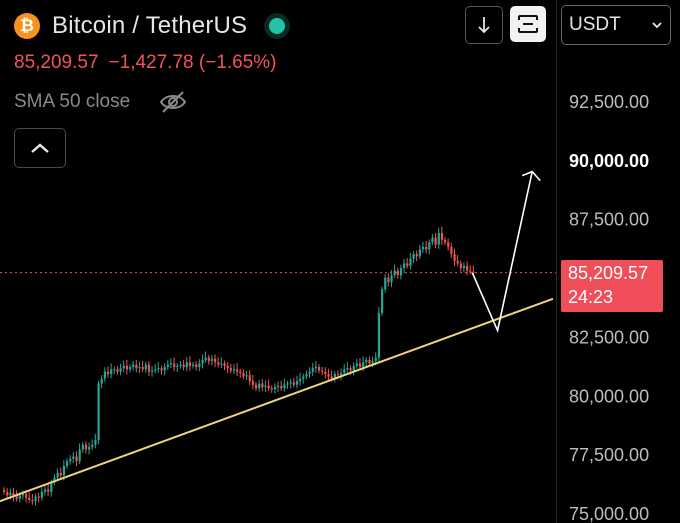  I want to click on symbol-header: ₿ Bitcoin / TetherUS, so click(150, 26).